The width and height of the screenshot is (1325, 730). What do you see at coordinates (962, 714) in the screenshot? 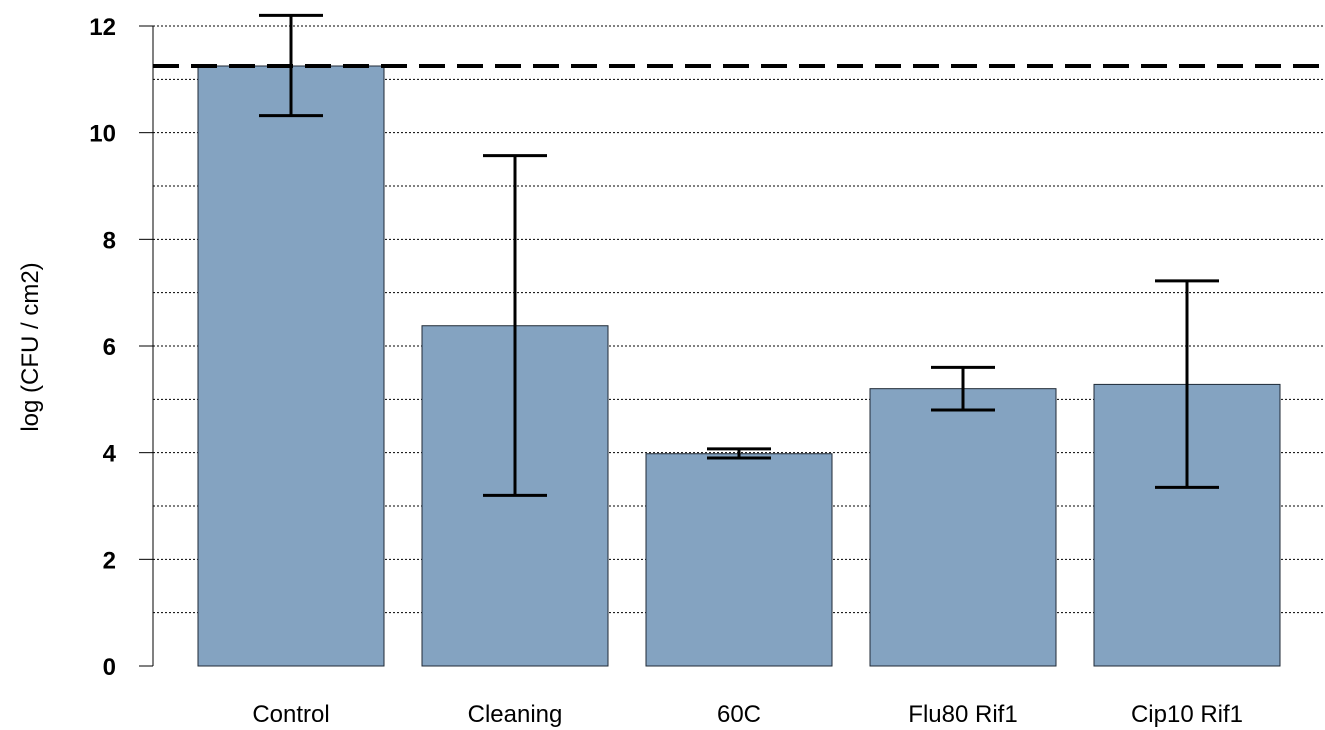
I see `x-category-label: Flu80 Rif1` at bounding box center [962, 714].